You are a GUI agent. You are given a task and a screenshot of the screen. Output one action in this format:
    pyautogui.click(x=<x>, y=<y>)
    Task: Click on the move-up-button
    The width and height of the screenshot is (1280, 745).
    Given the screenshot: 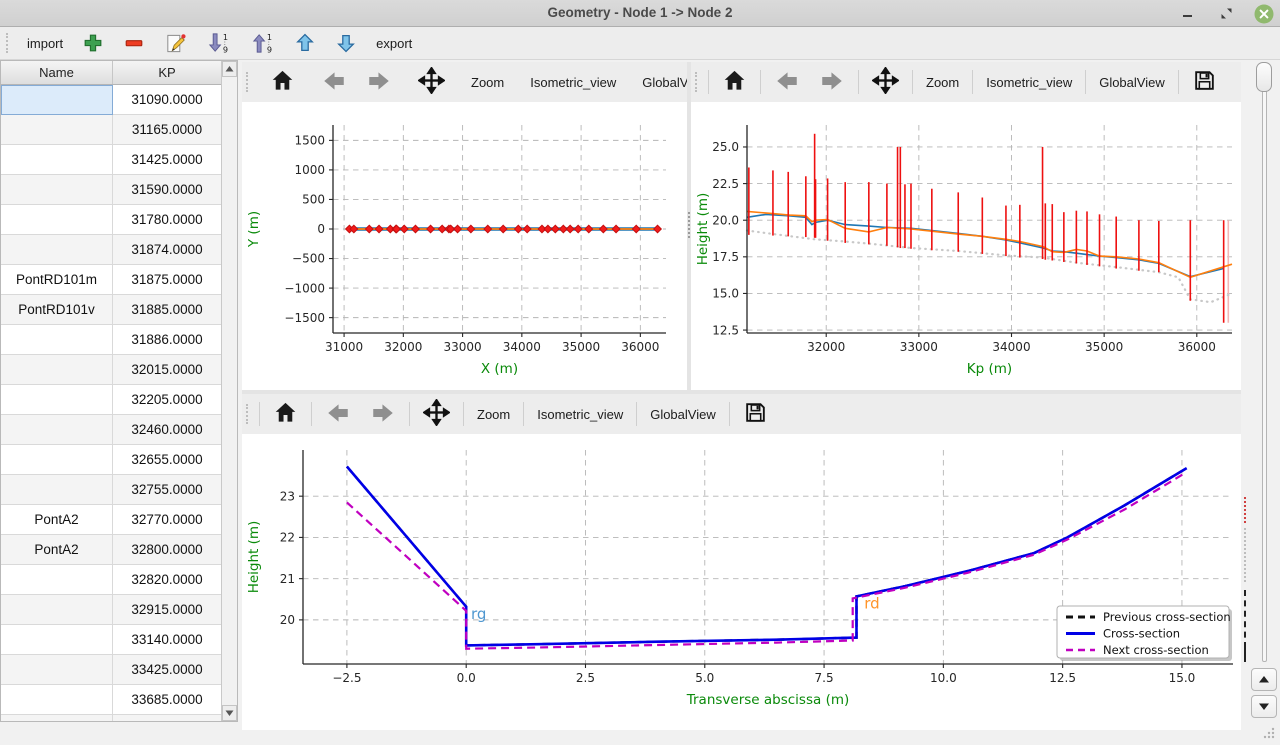 What is the action you would take?
    pyautogui.click(x=305, y=43)
    